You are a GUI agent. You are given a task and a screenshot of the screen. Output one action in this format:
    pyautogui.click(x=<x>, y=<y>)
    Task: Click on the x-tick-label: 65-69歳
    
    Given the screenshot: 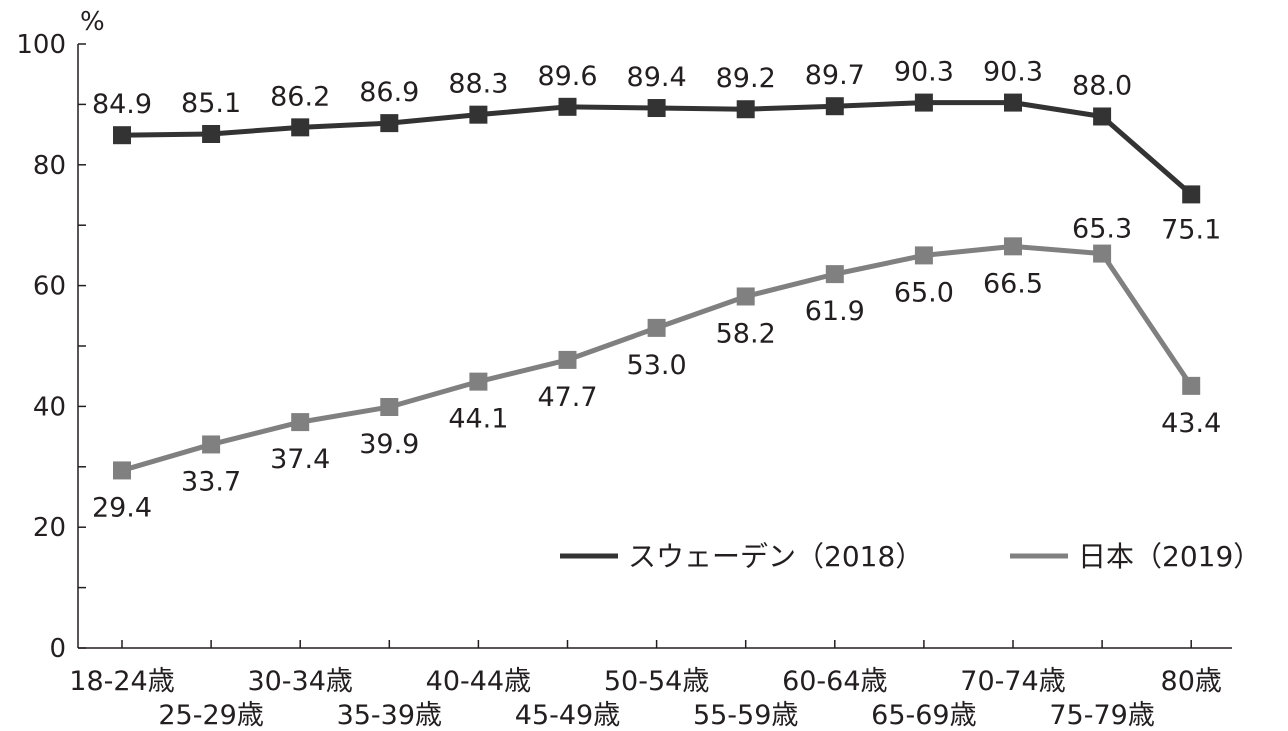 What is the action you would take?
    pyautogui.click(x=923, y=715)
    